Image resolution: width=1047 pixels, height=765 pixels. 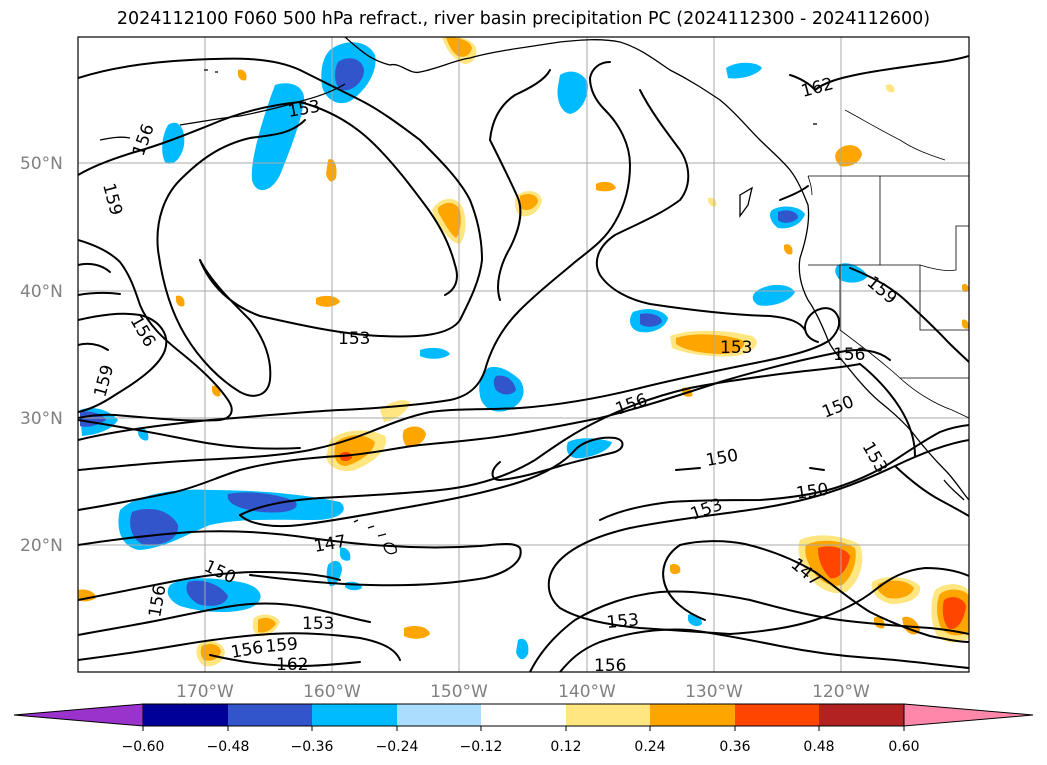 I want to click on lon-label-170w: 170°W, so click(x=205, y=692).